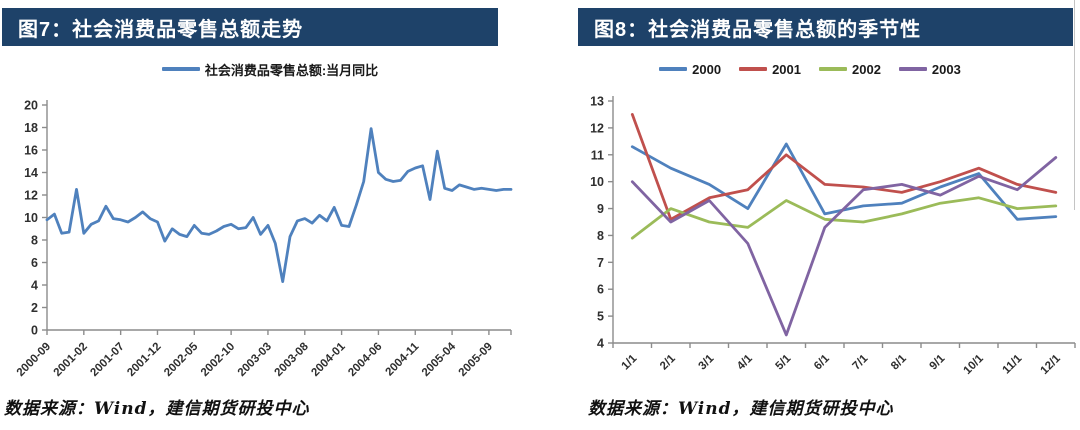 The width and height of the screenshot is (1080, 430). What do you see at coordinates (690, 69) in the screenshot?
I see `legend-item-2000: 2000` at bounding box center [690, 69].